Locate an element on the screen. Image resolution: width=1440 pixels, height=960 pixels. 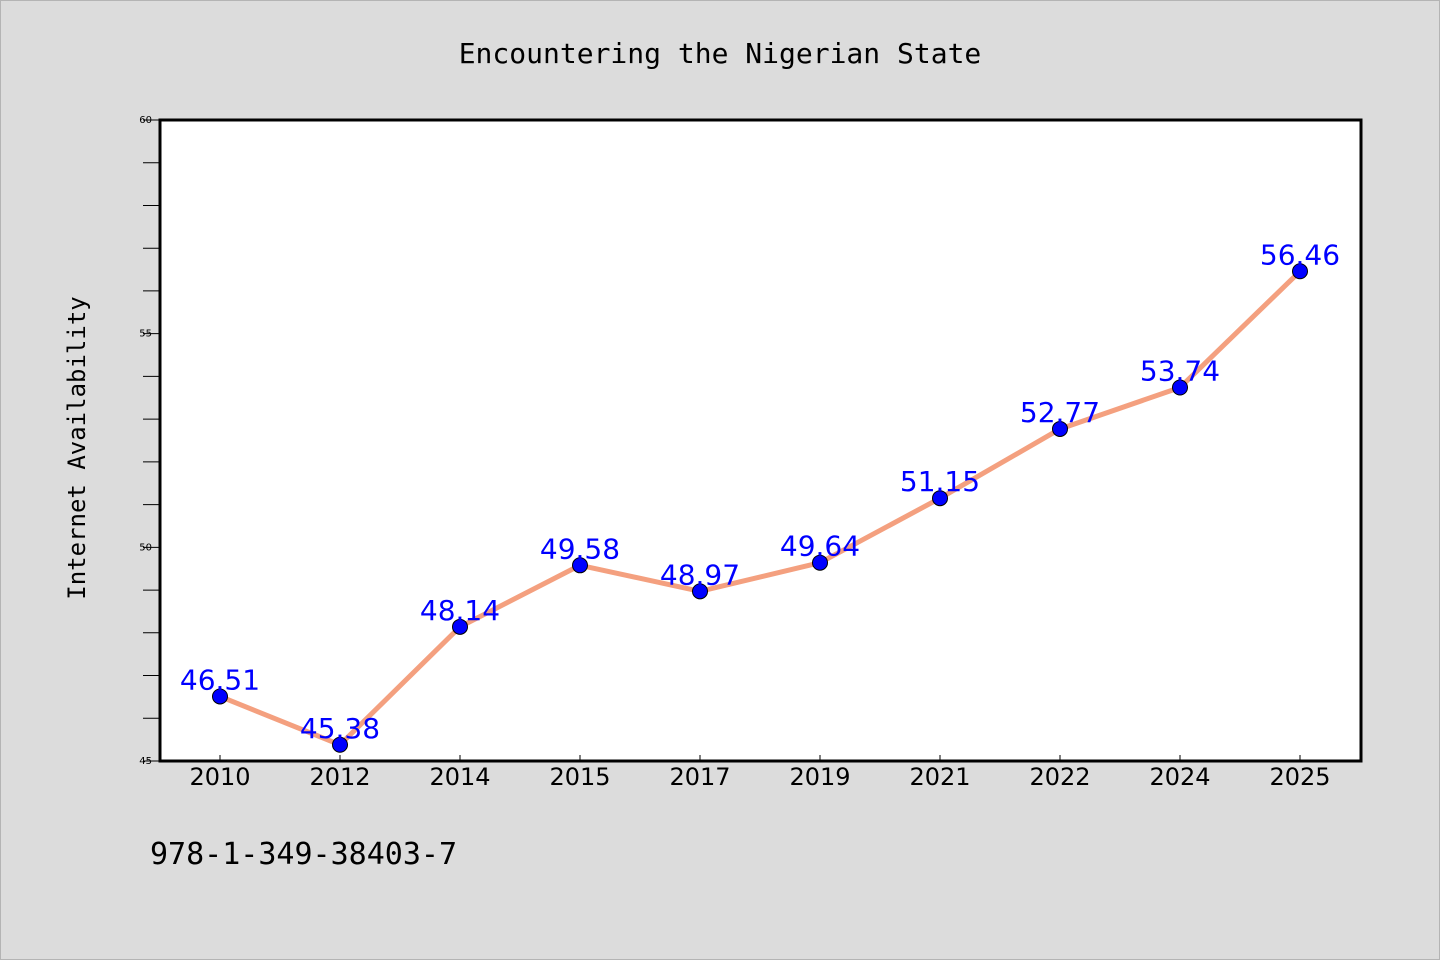
y-axis-label: Internet Availability is located at coordinates (77, 447).